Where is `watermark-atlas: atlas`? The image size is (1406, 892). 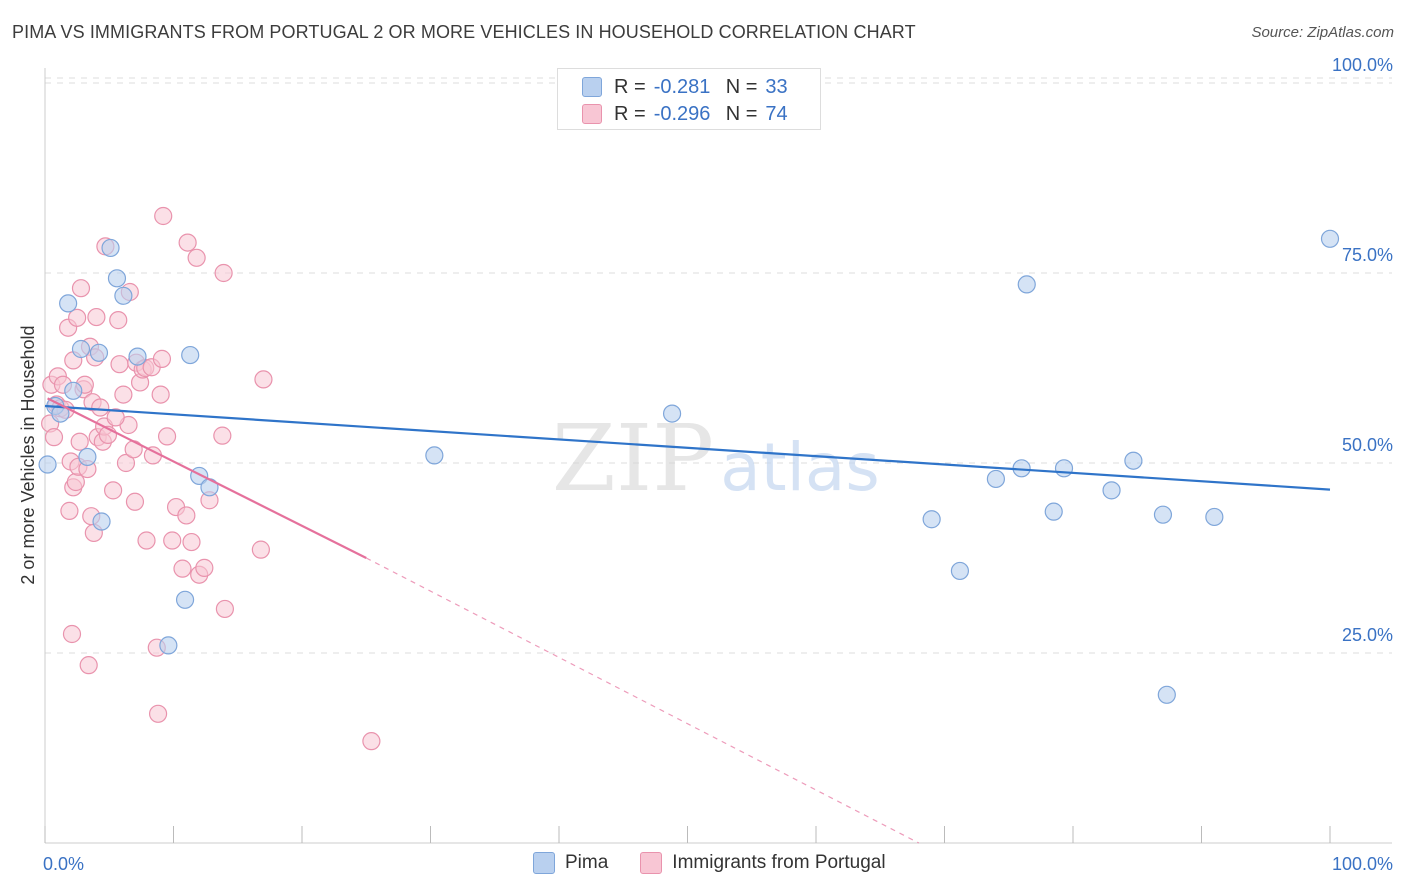 watermark-atlas: atlas is located at coordinates (800, 467).